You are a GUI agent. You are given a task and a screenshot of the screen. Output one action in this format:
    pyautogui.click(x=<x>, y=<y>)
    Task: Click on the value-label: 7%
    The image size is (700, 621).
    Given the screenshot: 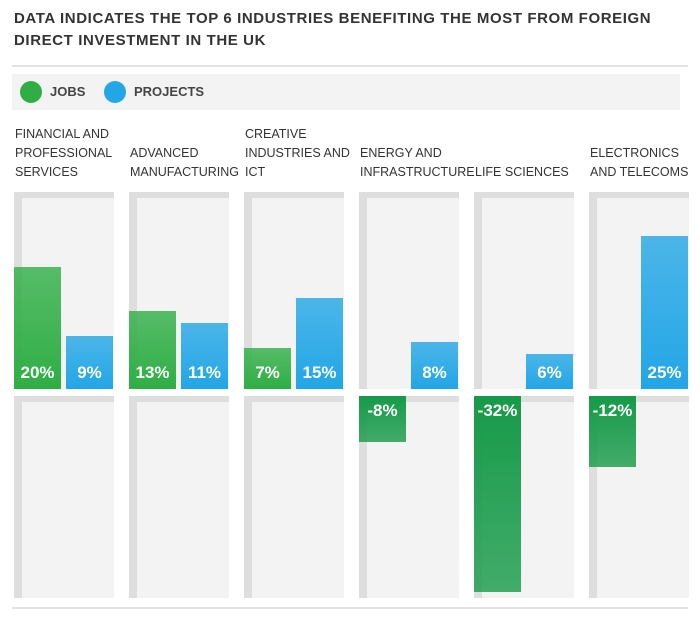 What is the action you would take?
    pyautogui.click(x=267, y=372)
    